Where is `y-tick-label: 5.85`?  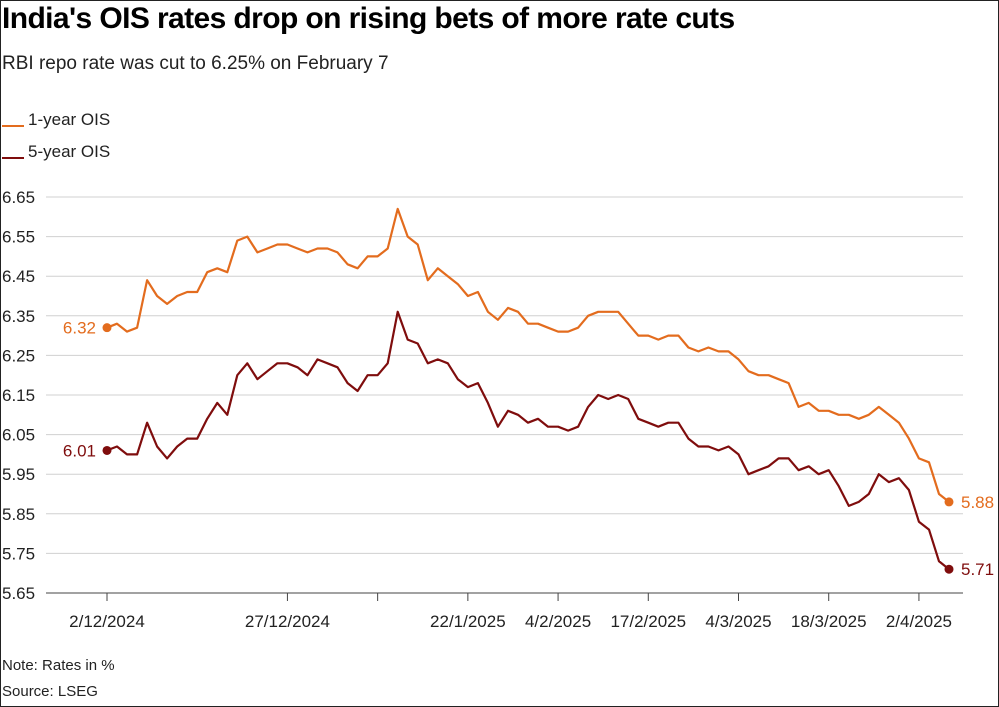 y-tick-label: 5.85 is located at coordinates (18, 514).